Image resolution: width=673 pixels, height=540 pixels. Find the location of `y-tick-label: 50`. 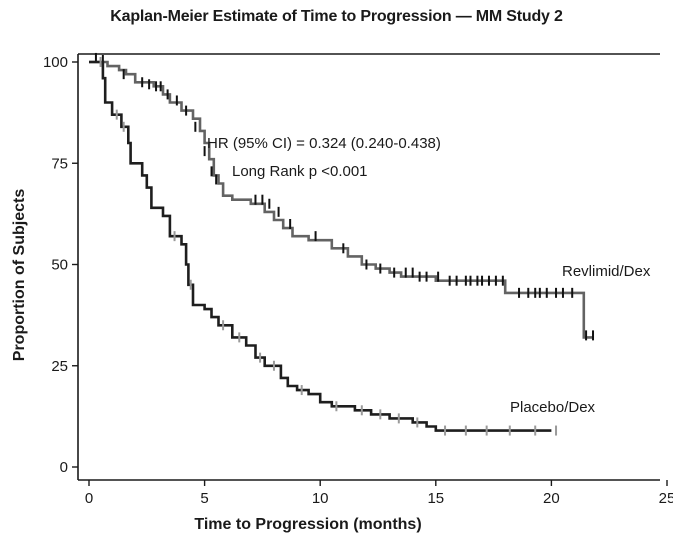

y-tick-label: 50 is located at coordinates (59, 265).